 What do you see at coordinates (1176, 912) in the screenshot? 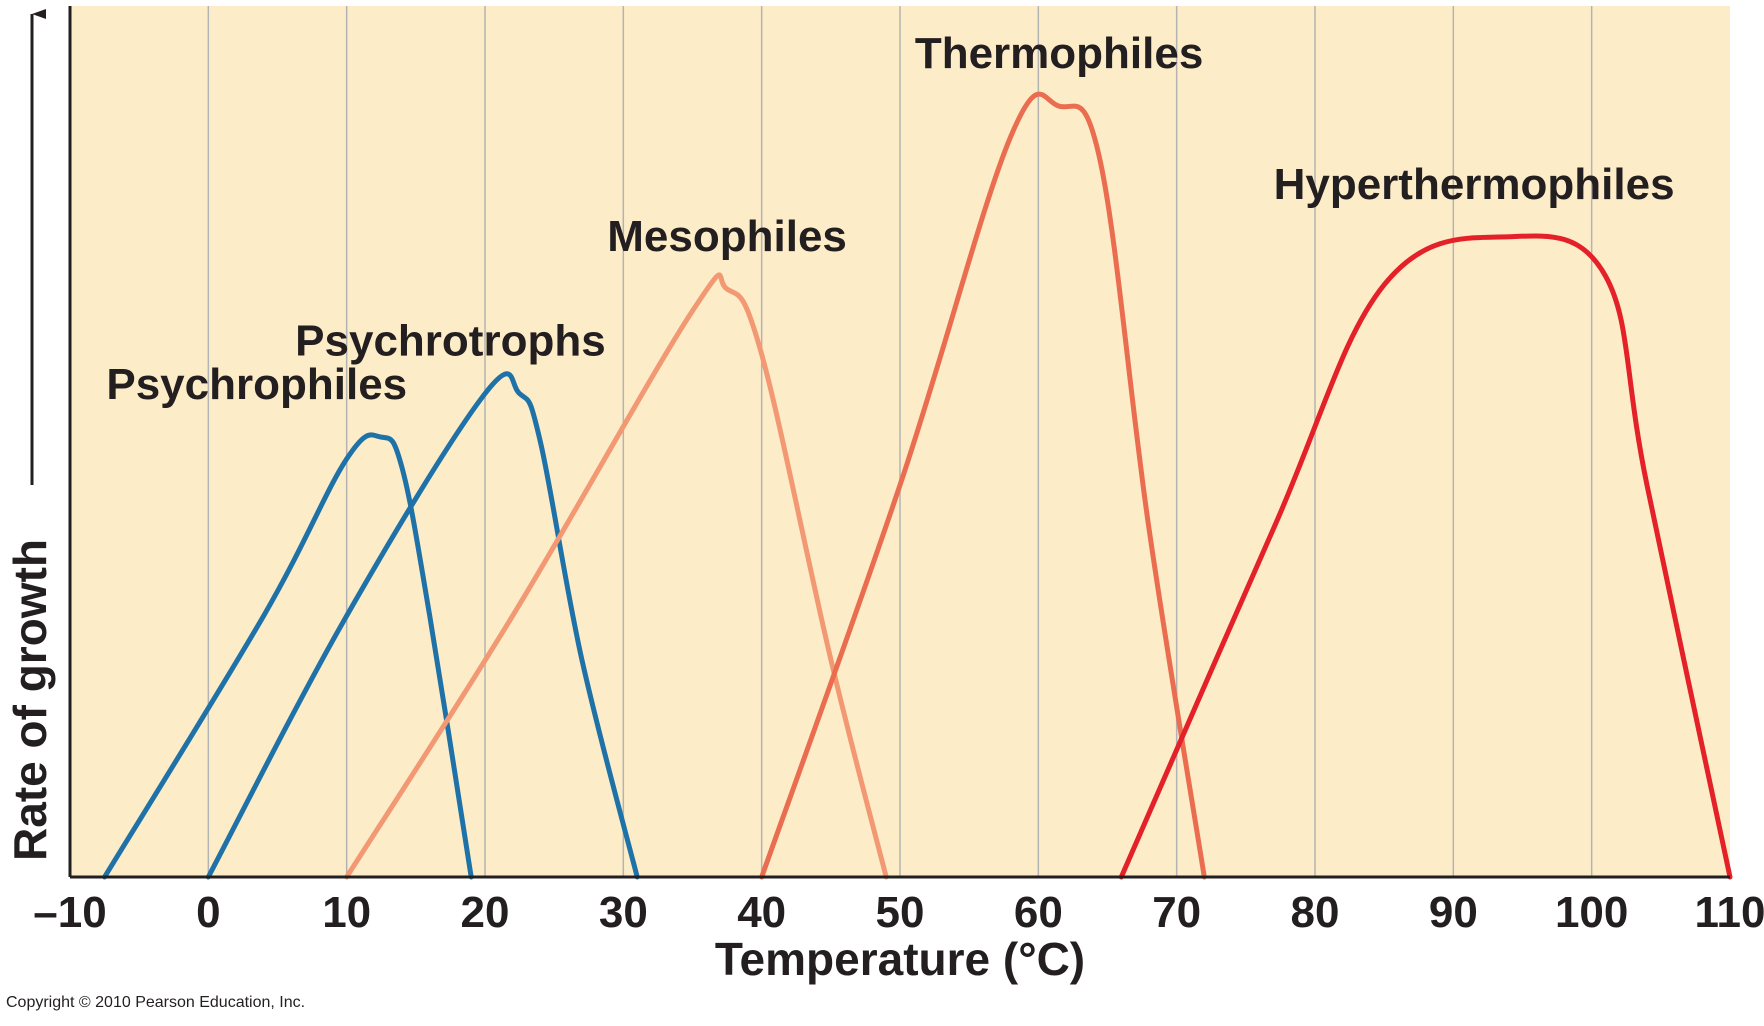
I see `x-tick-label: 70` at bounding box center [1176, 912].